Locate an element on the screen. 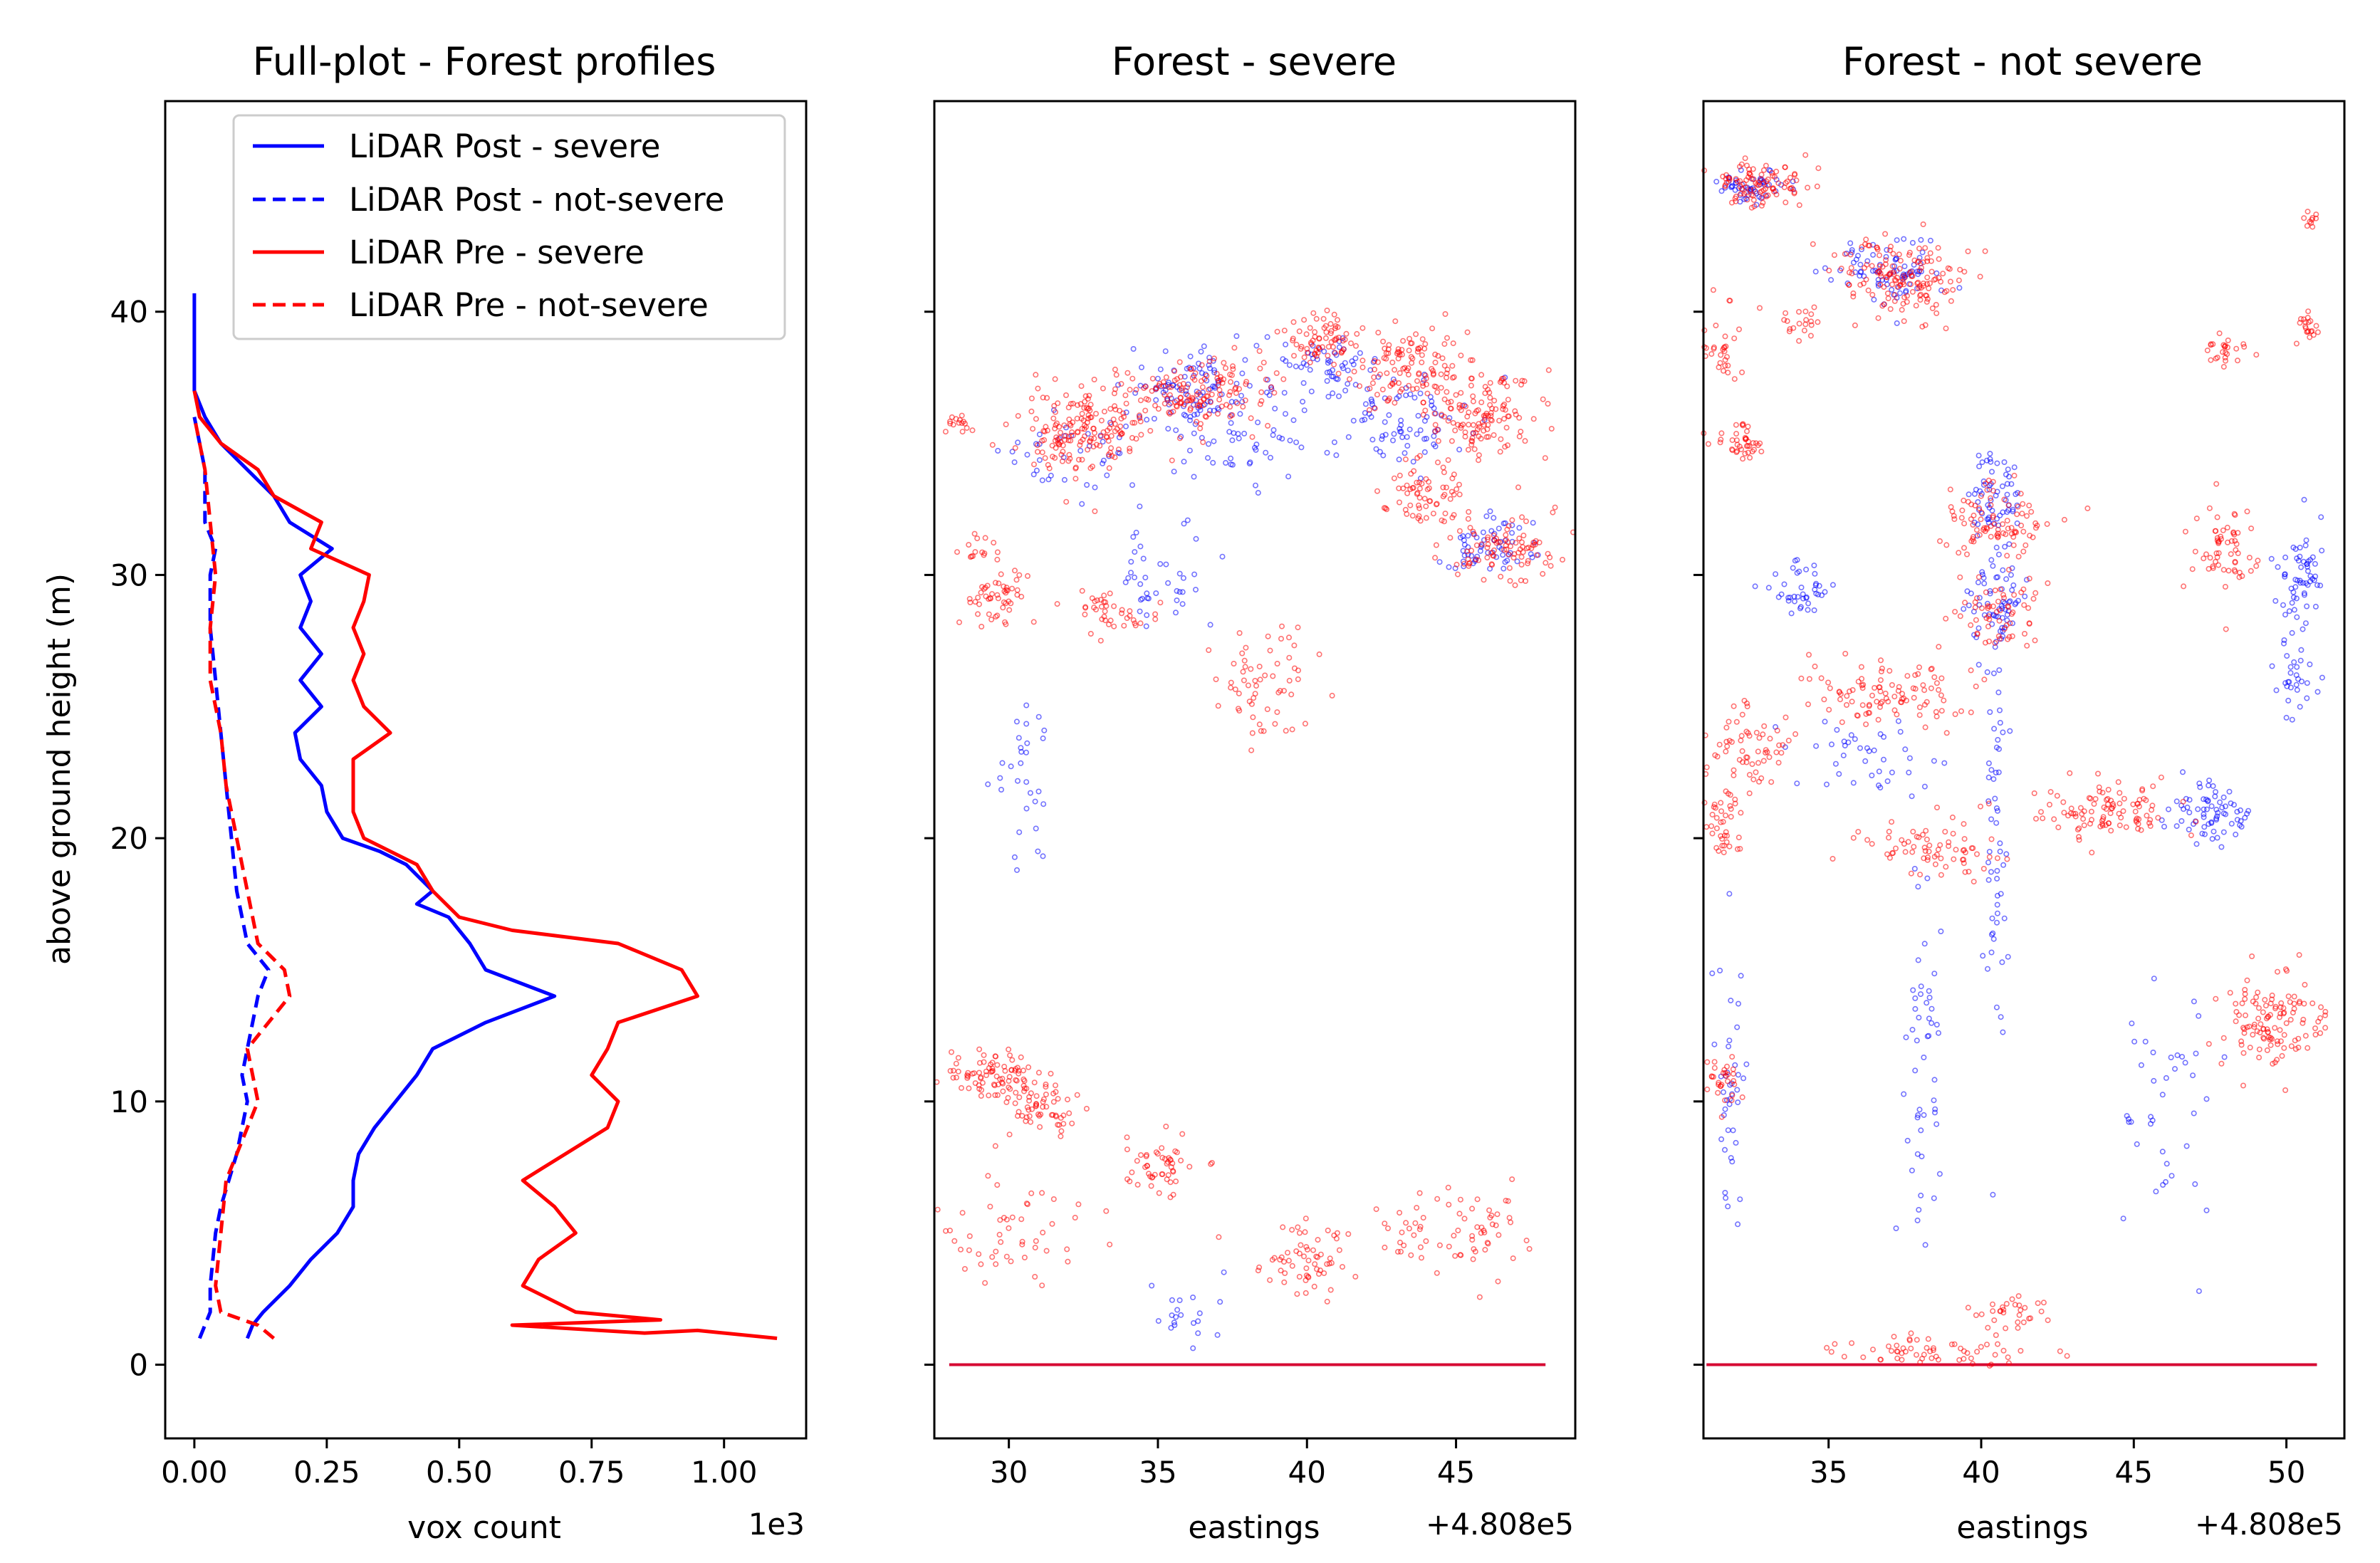 The height and width of the screenshot is (1563, 2380). x-tick-label: 45 is located at coordinates (2134, 1473).